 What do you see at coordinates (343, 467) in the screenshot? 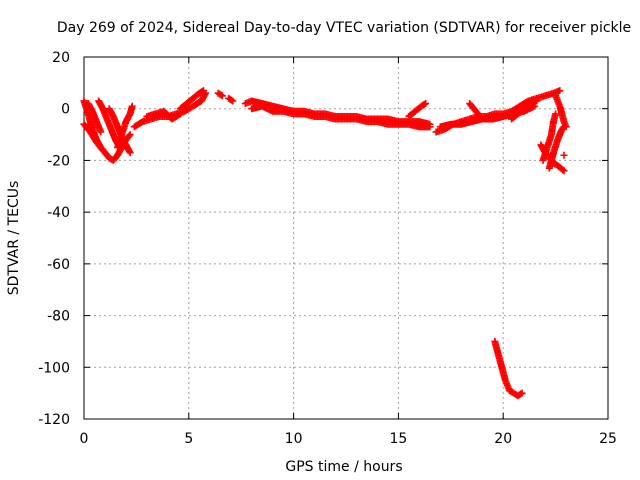
I see `x-axis-title: GPS time / hours` at bounding box center [343, 467].